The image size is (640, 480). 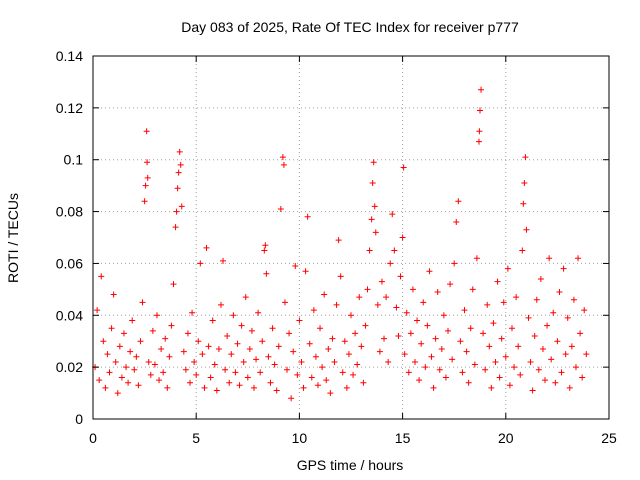 I want to click on x-tick-labels: 0 5 10 15 20 25, so click(x=353, y=438).